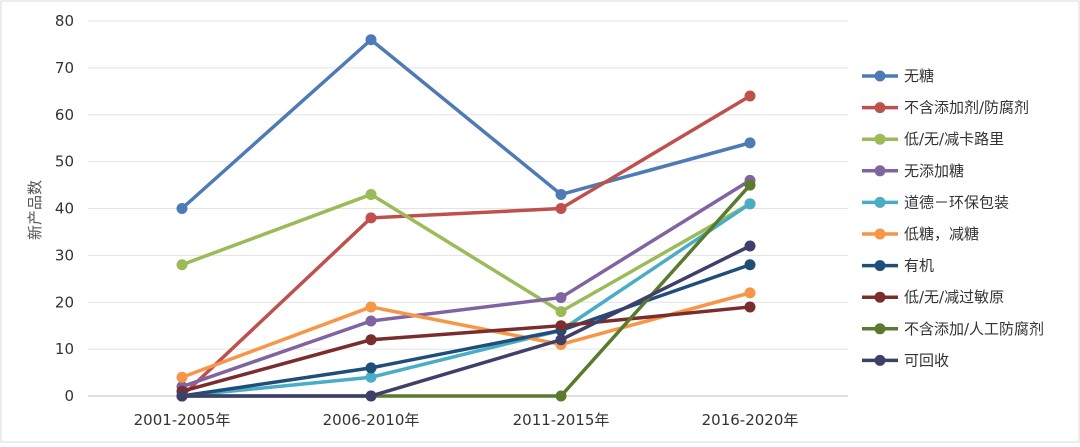 Image resolution: width=1080 pixels, height=447 pixels. Describe the element at coordinates (919, 266) in the screenshot. I see `legend-label-6: 有机` at that location.